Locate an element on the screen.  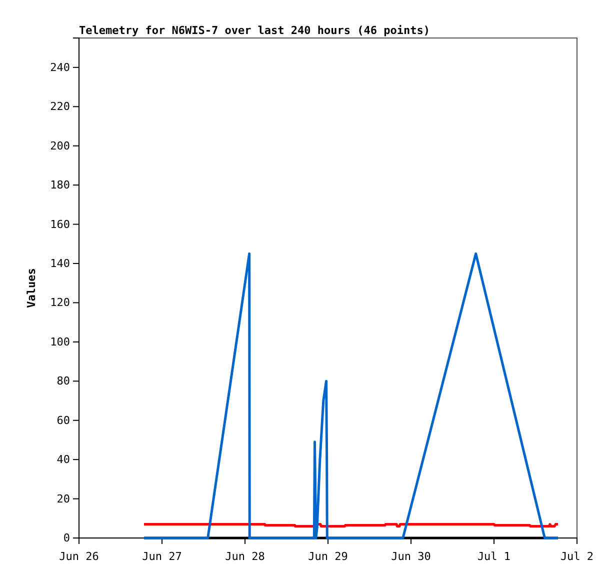
y-axis-title: Values is located at coordinates (31, 288).